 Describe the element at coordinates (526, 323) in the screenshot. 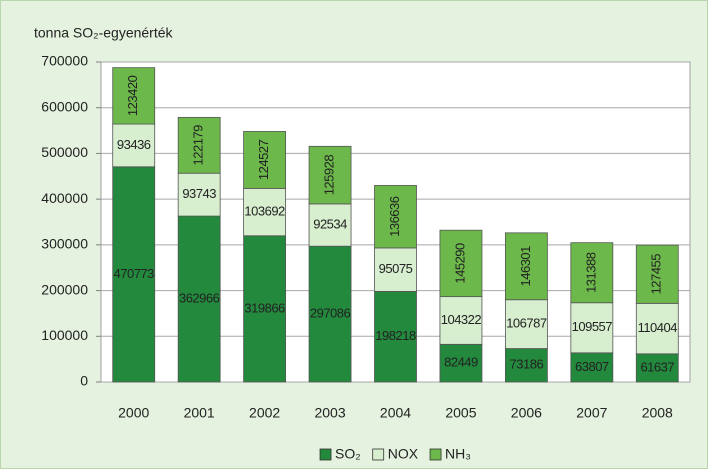

I see `value-label: 106787` at that location.